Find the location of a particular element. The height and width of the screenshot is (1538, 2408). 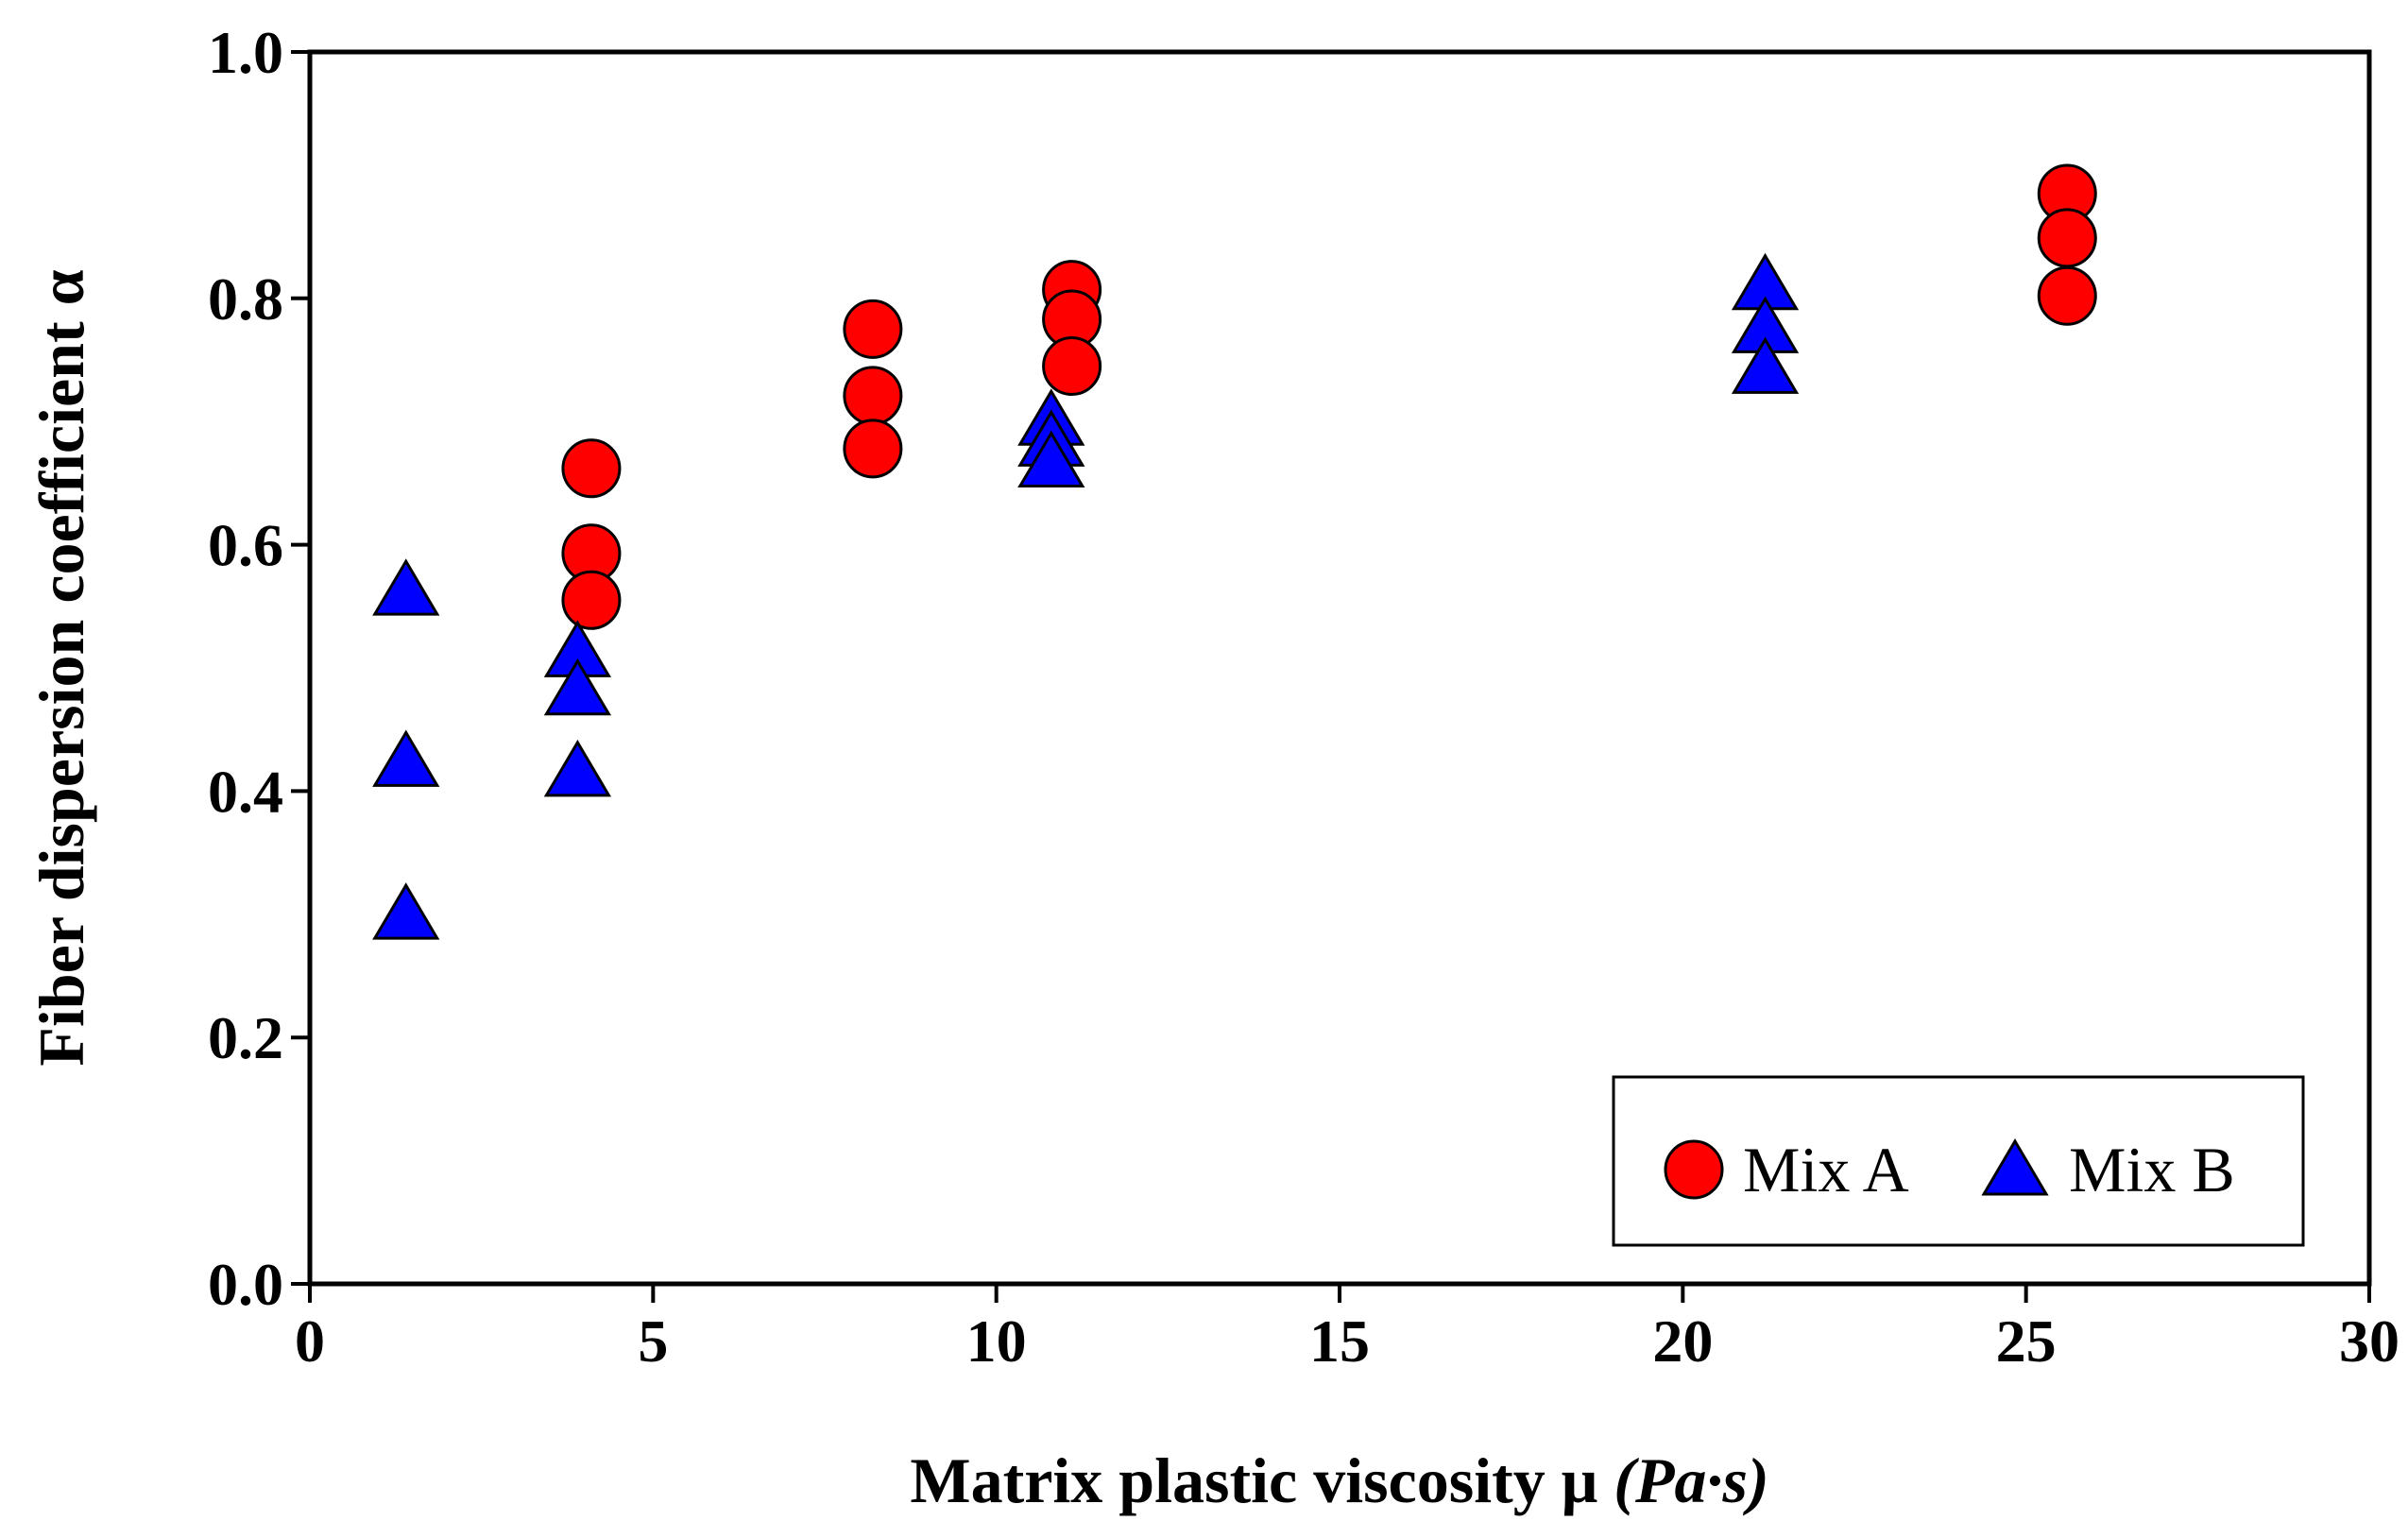

y-tick-label: 0.2 is located at coordinates (245, 1037).